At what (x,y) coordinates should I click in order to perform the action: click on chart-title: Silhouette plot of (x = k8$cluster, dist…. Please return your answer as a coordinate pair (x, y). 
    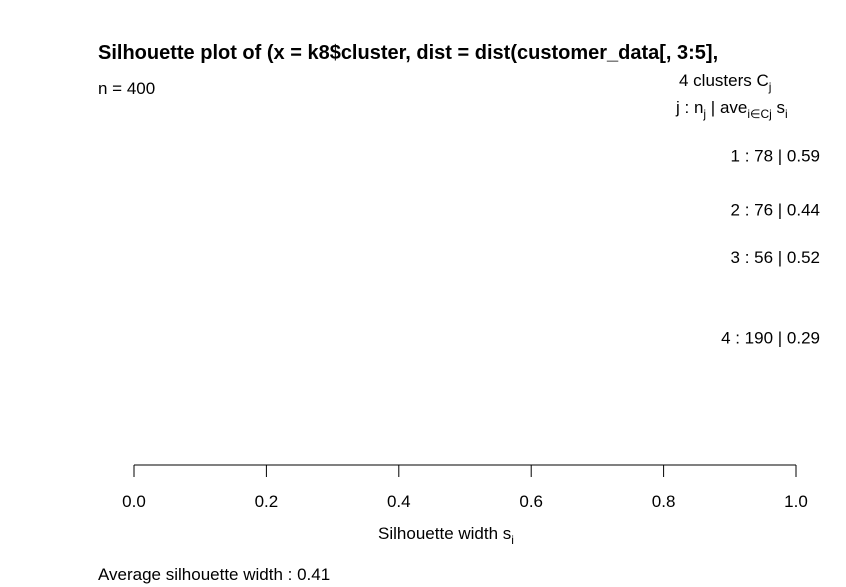
    Looking at the image, I should click on (408, 53).